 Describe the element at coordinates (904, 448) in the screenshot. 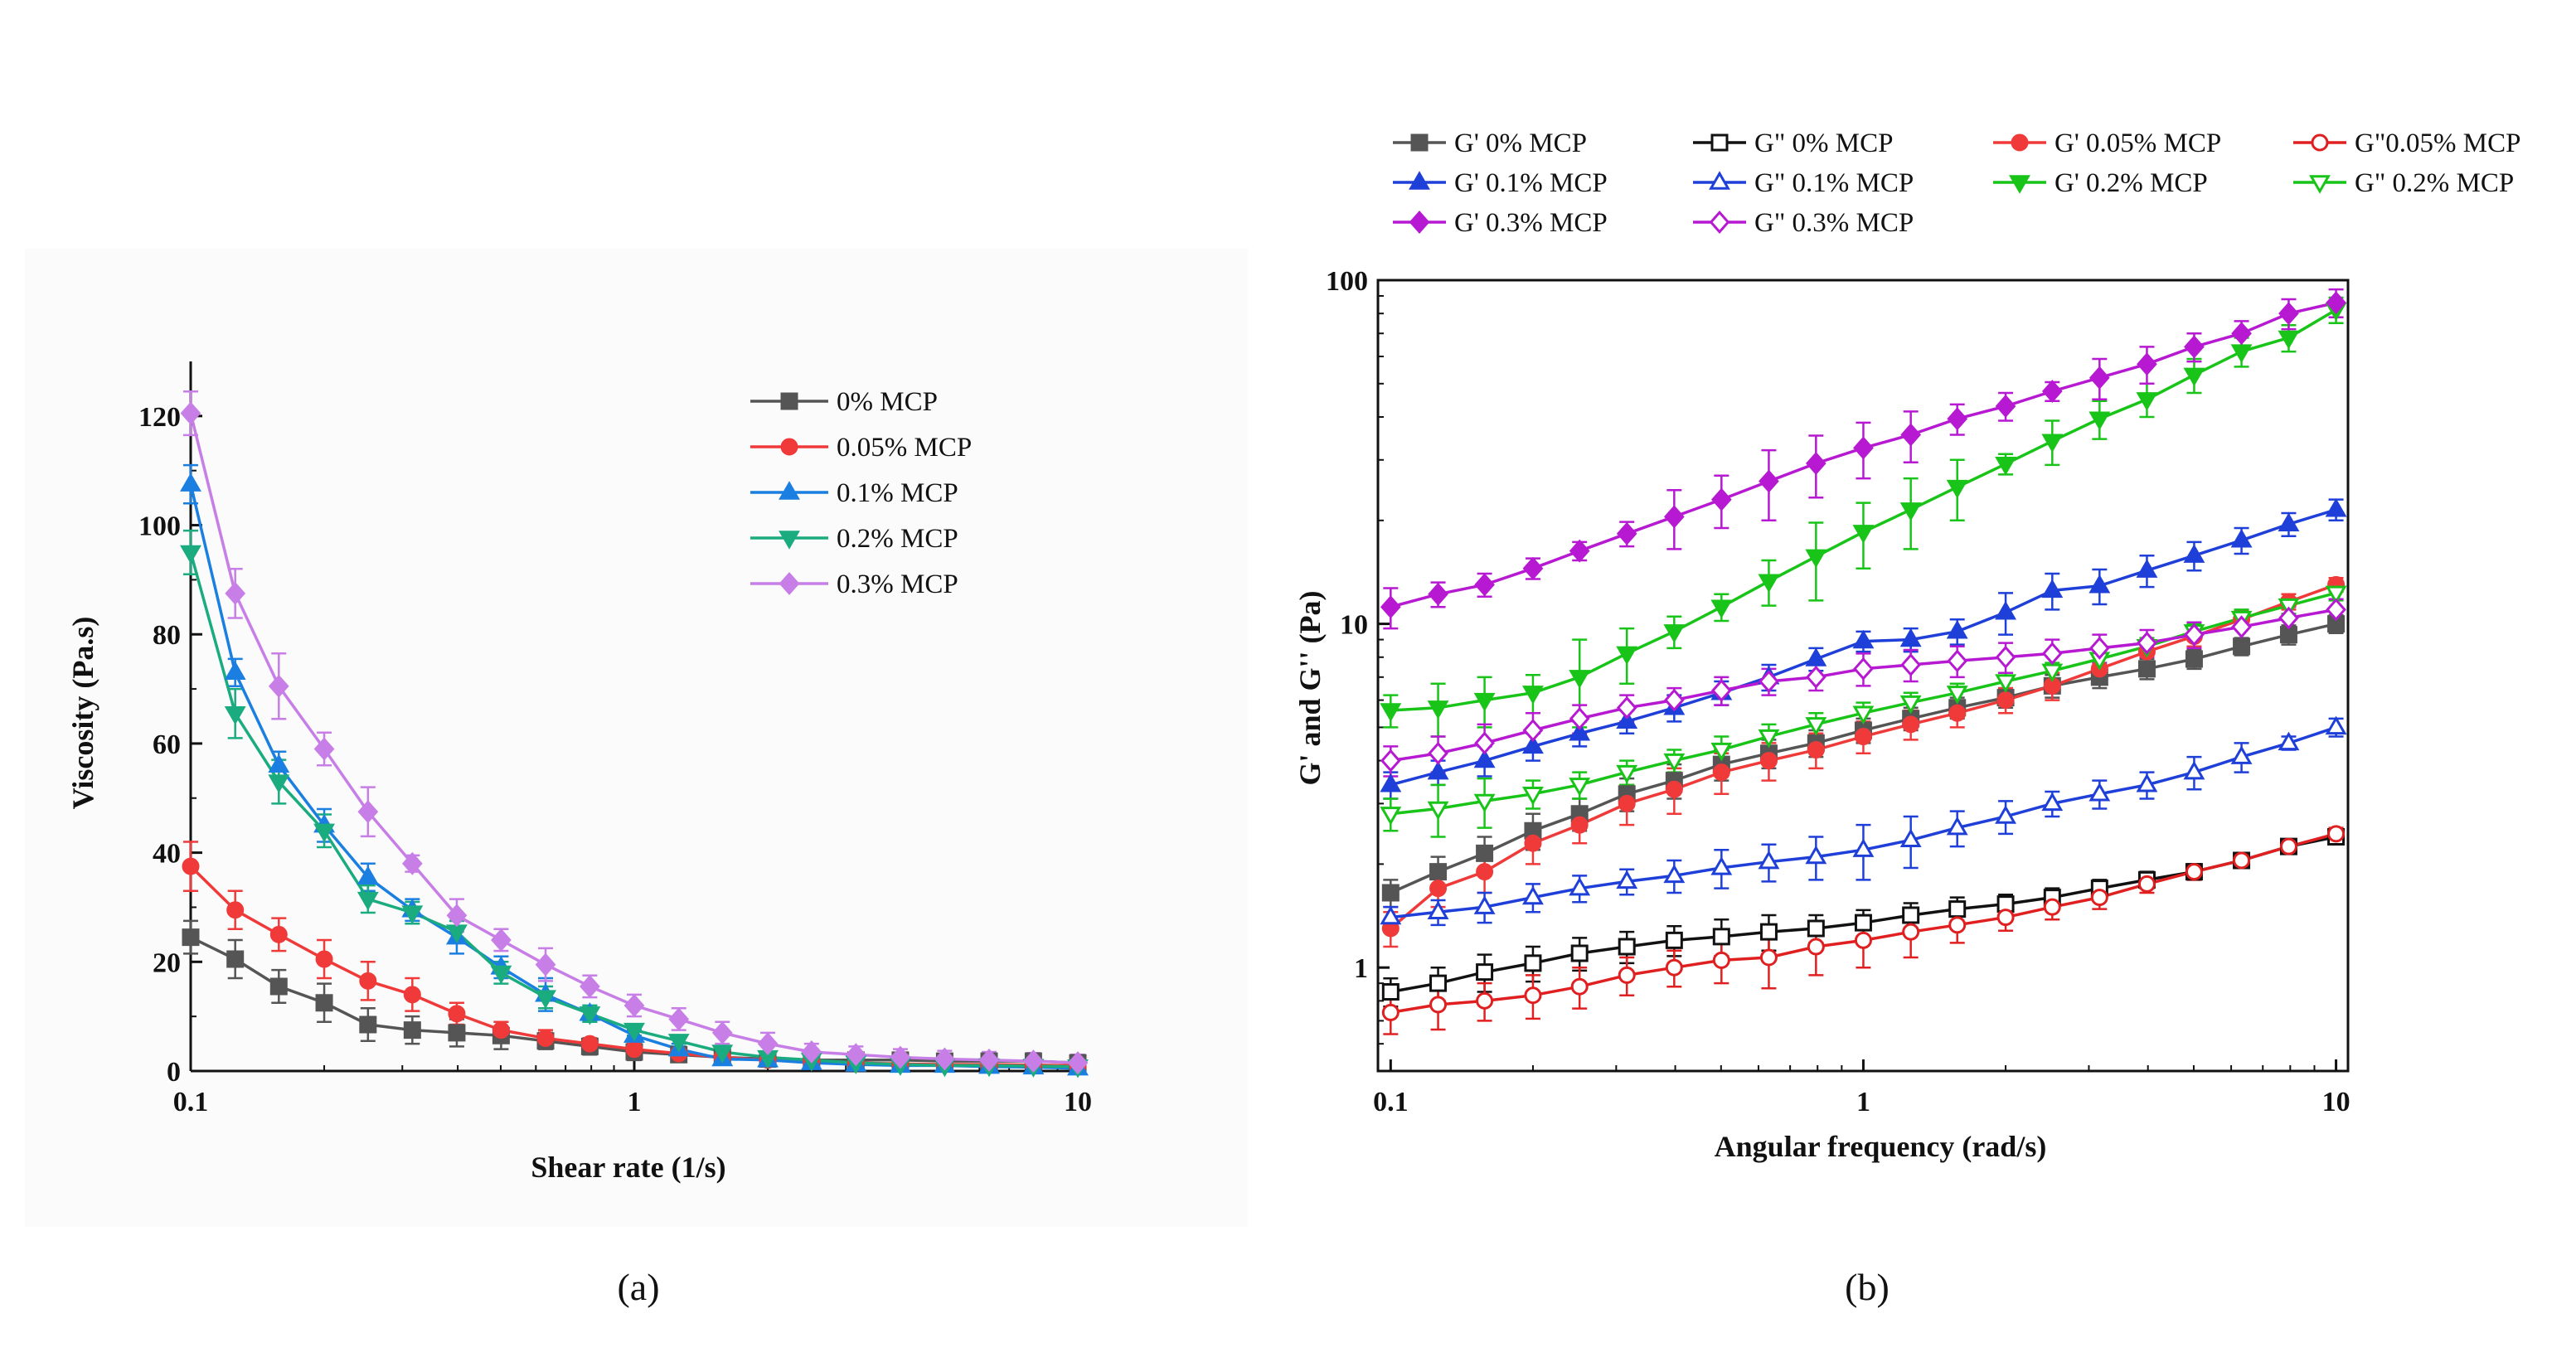

I see `panel-a-0-05-mcp-legend-label: 0.05% MCP` at that location.